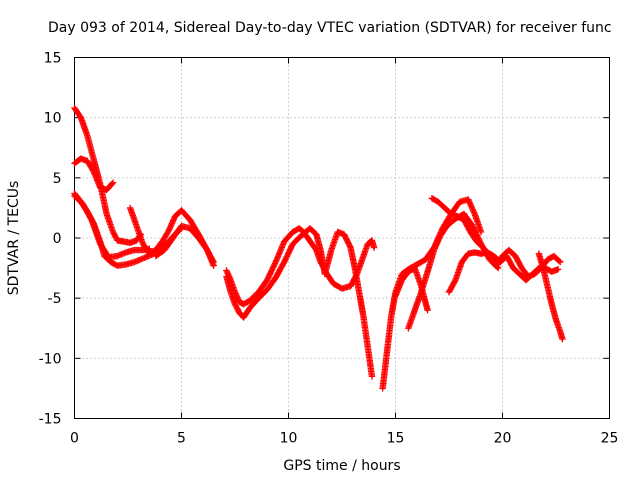  I want to click on x-tick-label: 5, so click(181, 439).